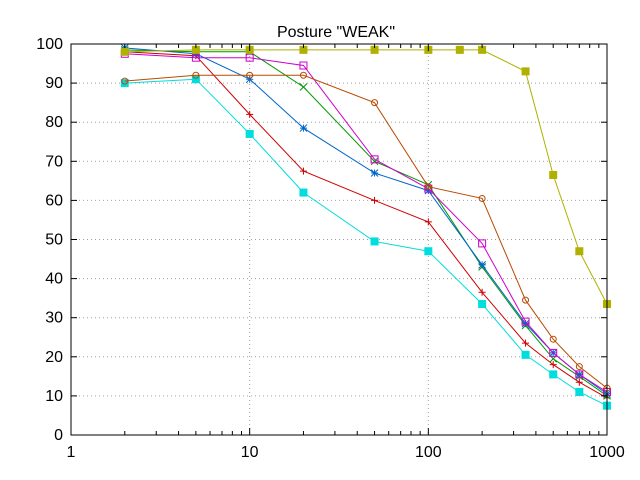 Image resolution: width=640 pixels, height=480 pixels. I want to click on y-tick-label: 30, so click(54, 318).